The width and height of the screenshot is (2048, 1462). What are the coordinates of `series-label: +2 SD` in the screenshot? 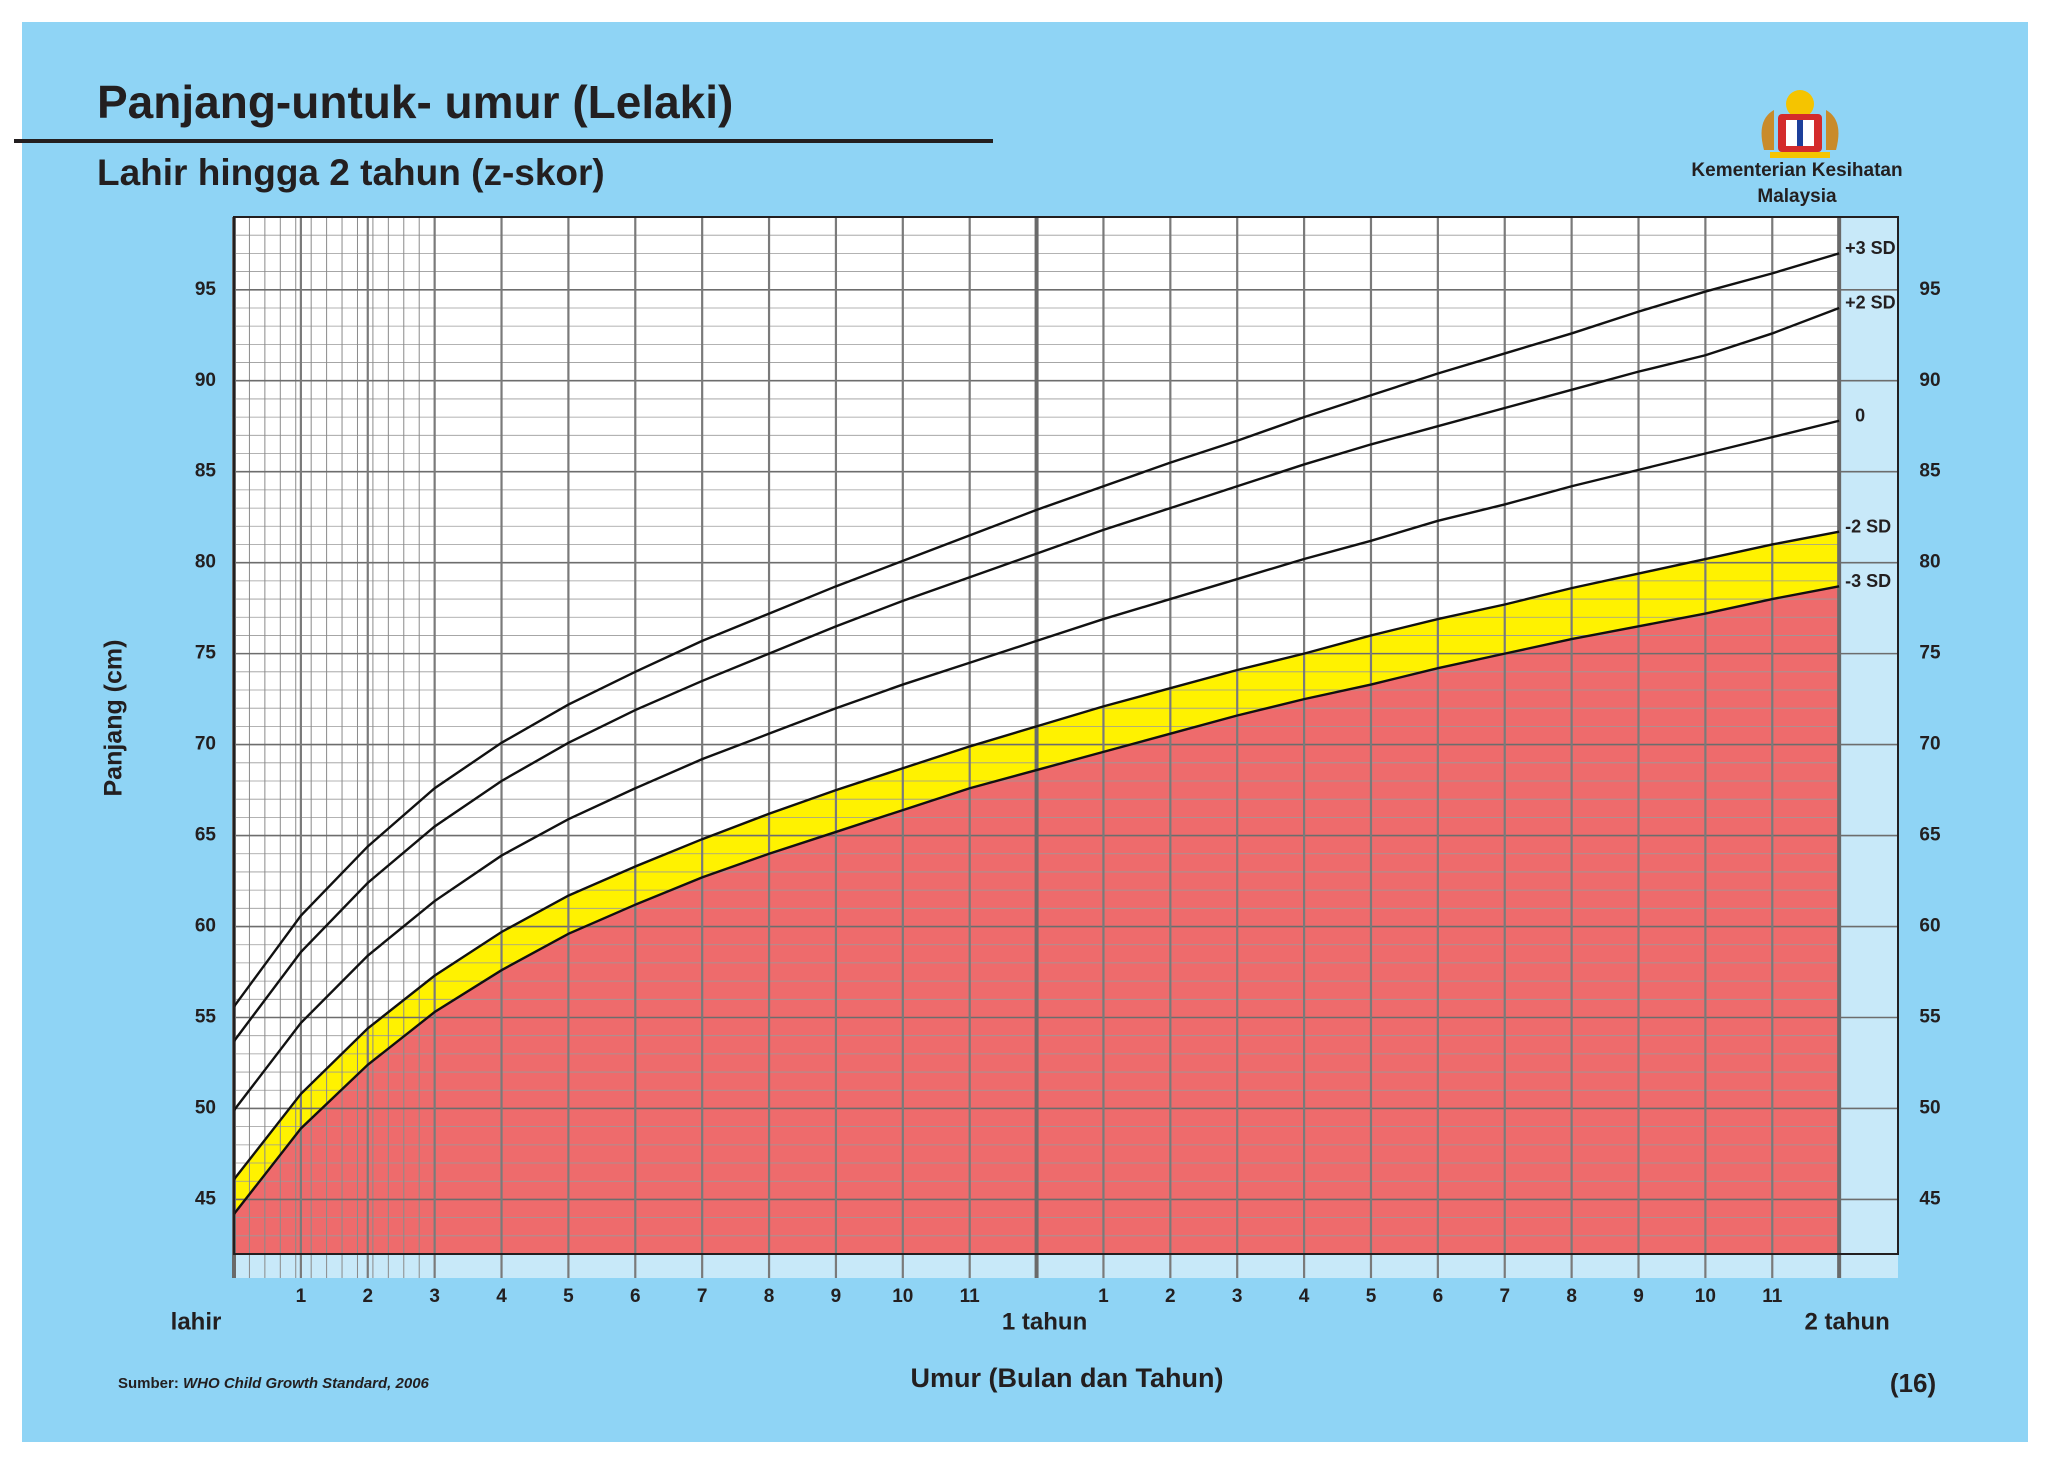 It's located at (1870, 303).